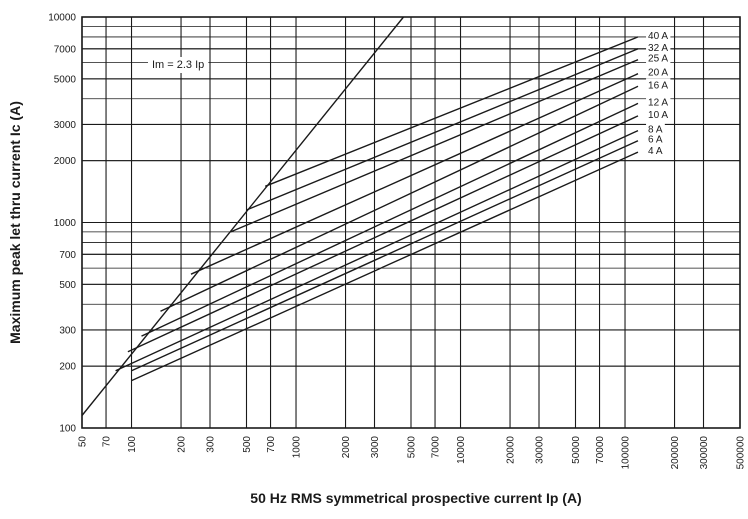 Image resolution: width=748 pixels, height=519 pixels. Describe the element at coordinates (600, 450) in the screenshot. I see `x-tick-label-70000: 70000` at that location.